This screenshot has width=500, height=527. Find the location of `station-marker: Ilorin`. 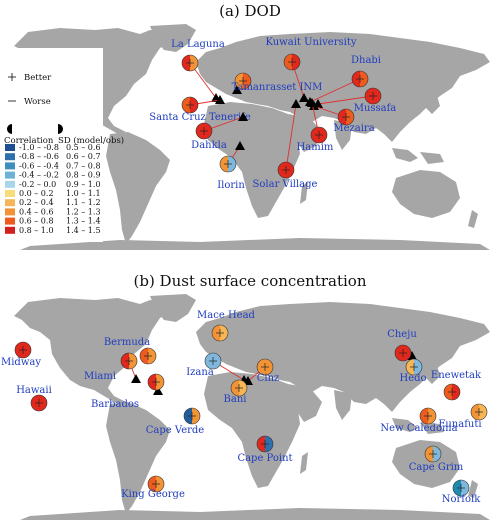

station-marker: Ilorin is located at coordinates (231, 166).